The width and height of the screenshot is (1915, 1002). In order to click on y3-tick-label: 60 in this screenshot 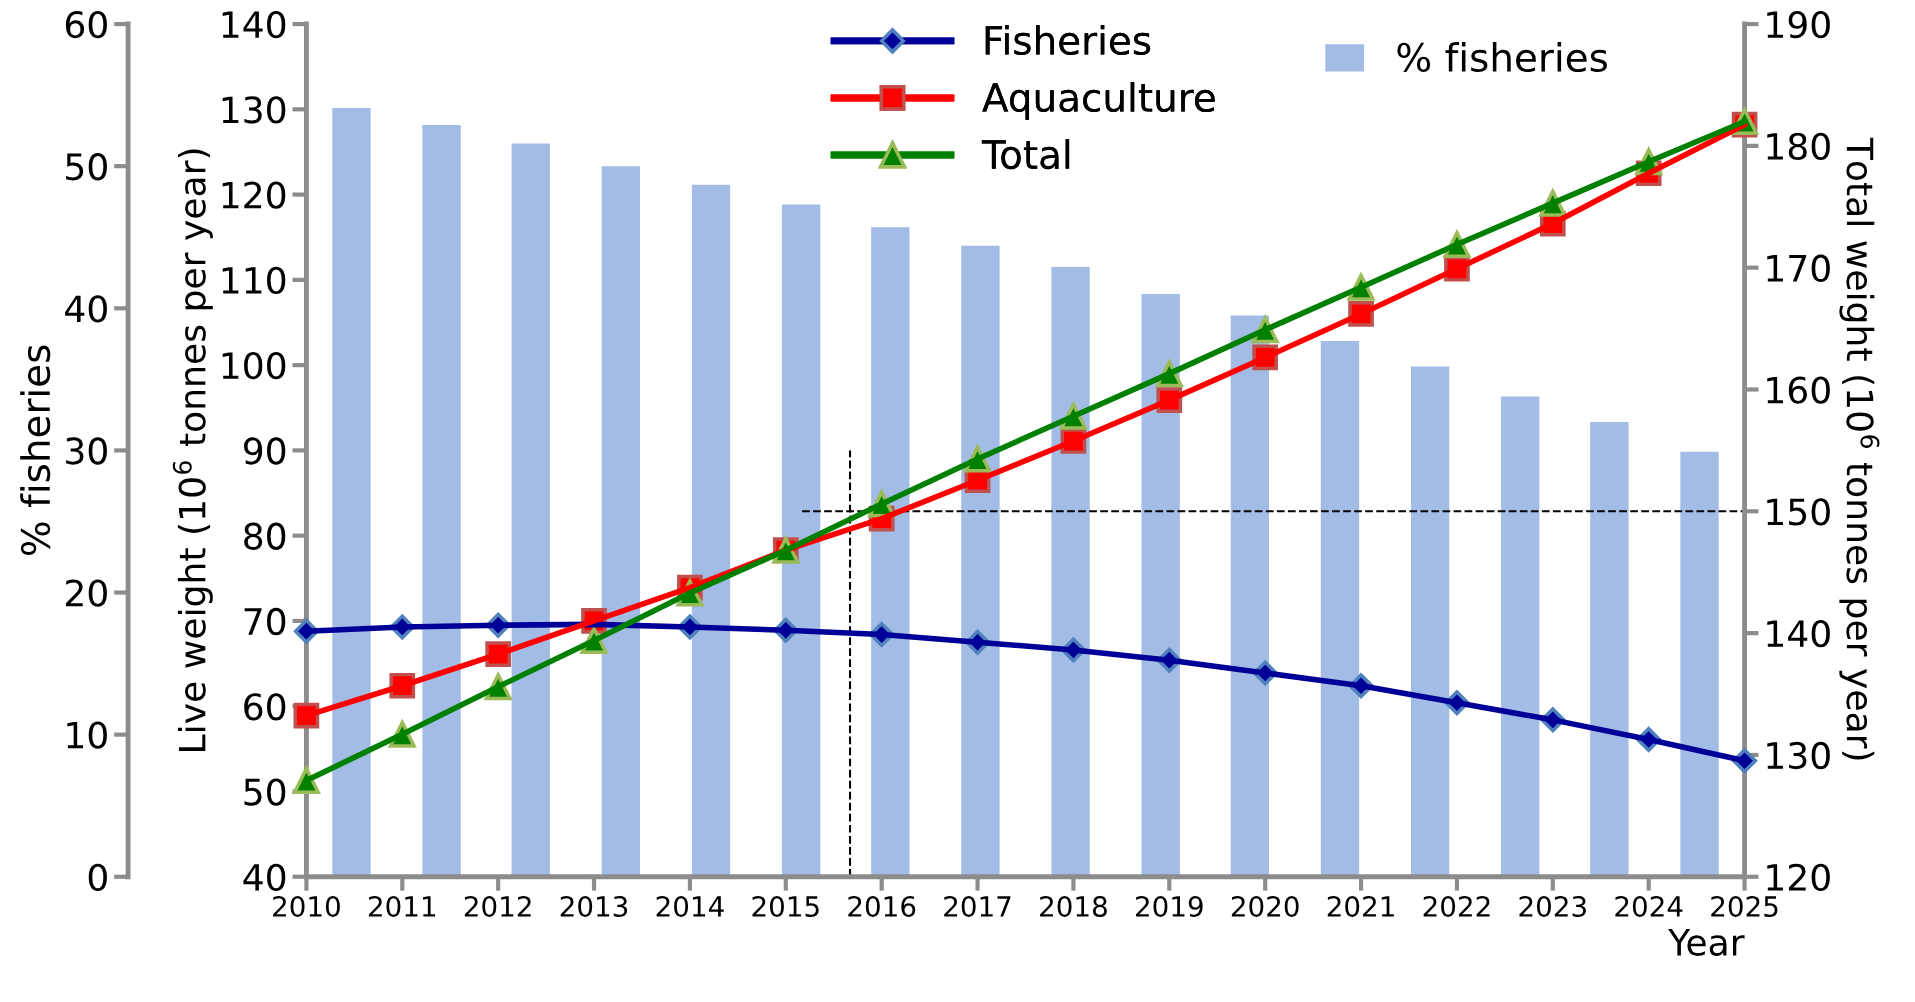, I will do `click(86, 24)`.